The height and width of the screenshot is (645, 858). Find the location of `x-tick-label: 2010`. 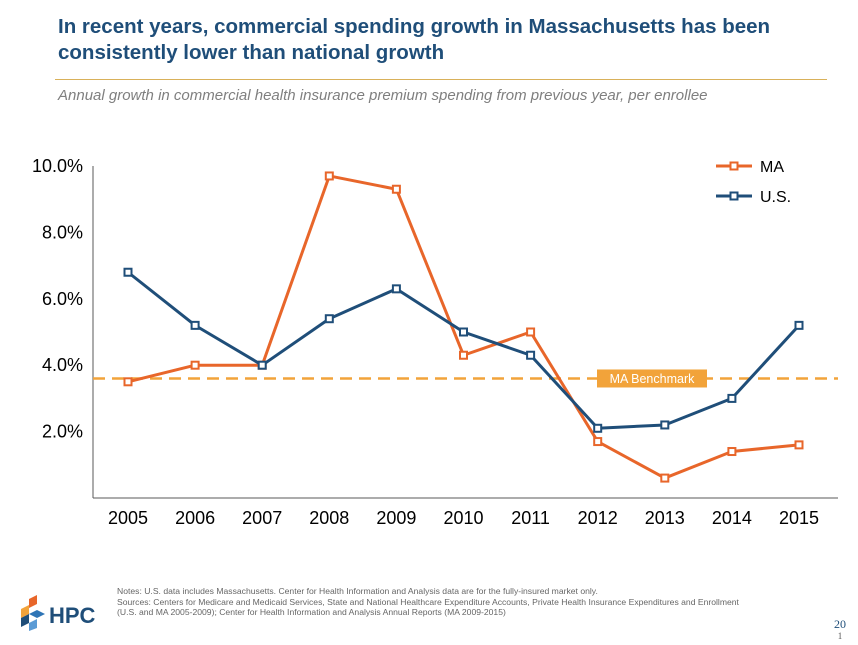

x-tick-label: 2010 is located at coordinates (463, 518).